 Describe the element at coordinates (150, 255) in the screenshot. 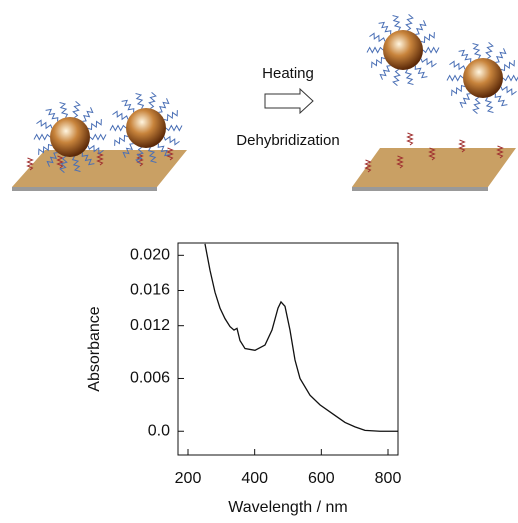

I see `y-tick-label: 0.020` at that location.